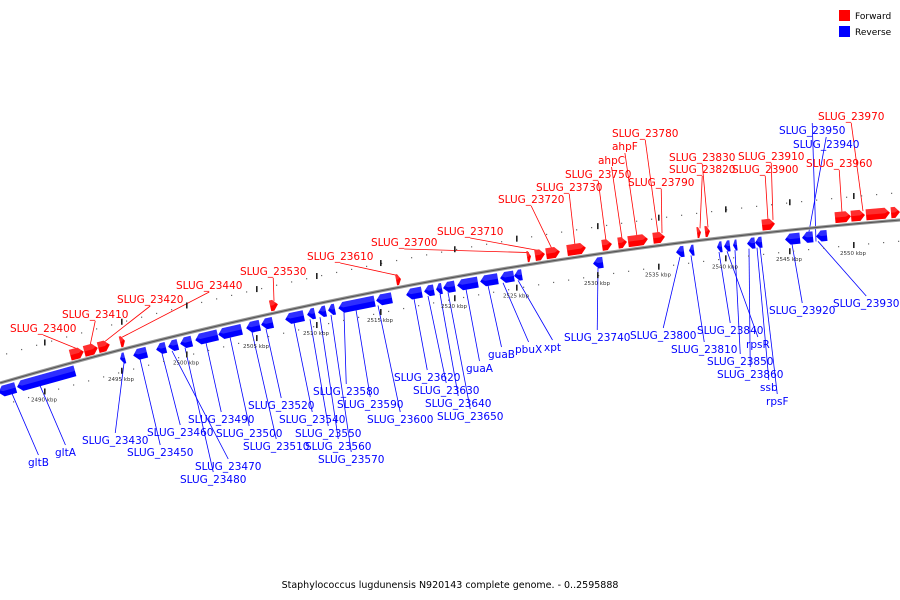 The height and width of the screenshot is (600, 900). What do you see at coordinates (370, 405) in the screenshot?
I see `reverse-gene-label: SLUG_23590` at bounding box center [370, 405].